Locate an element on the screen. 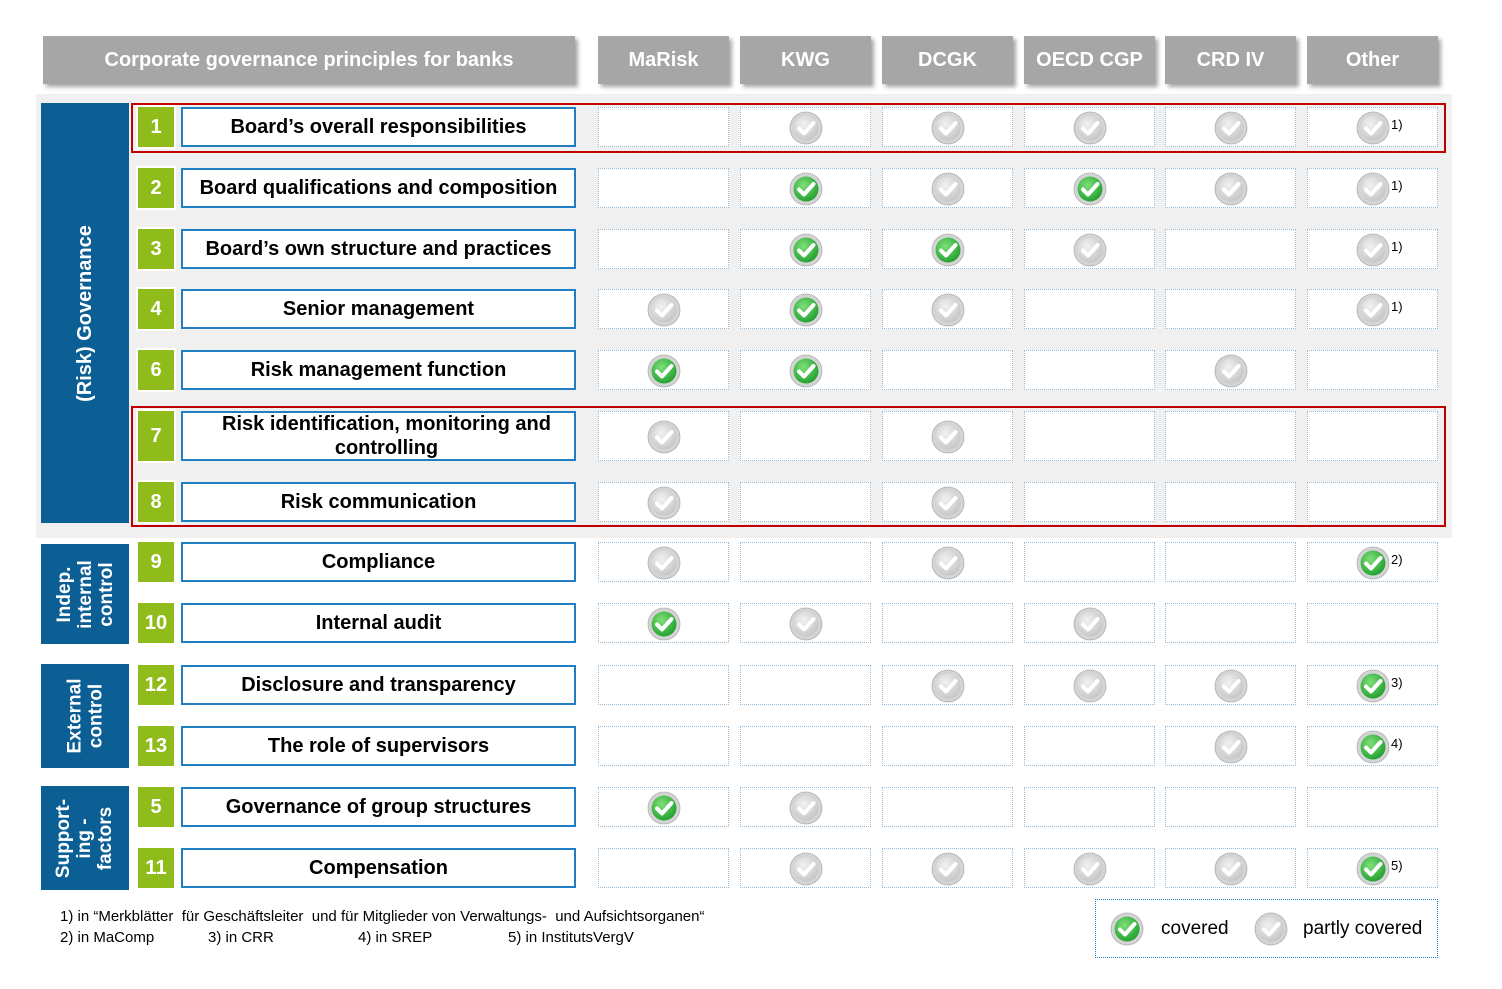  legend-covered-icon is located at coordinates (1127, 929).